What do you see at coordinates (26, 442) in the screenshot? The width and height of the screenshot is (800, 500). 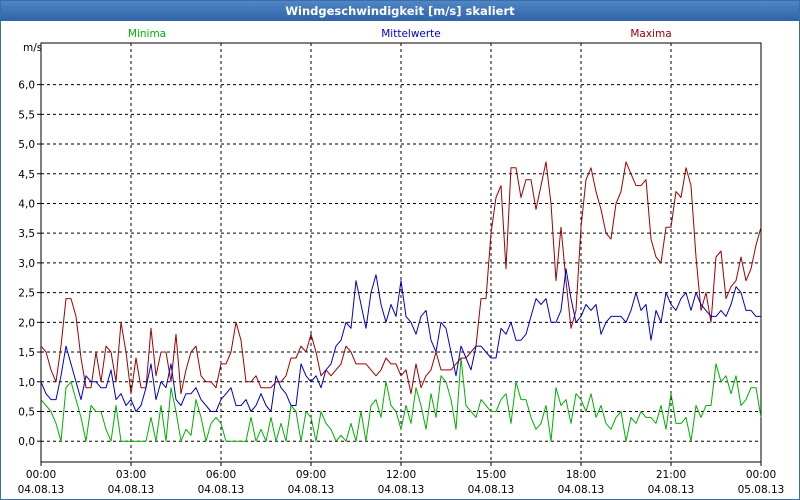 I see `y-tick-label: 0,0` at bounding box center [26, 442].